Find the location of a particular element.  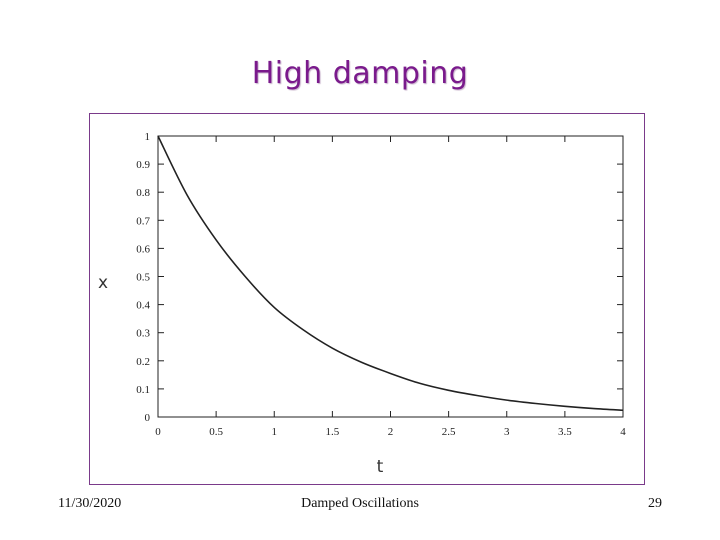

y-tick-label: 1 is located at coordinates (148, 137).